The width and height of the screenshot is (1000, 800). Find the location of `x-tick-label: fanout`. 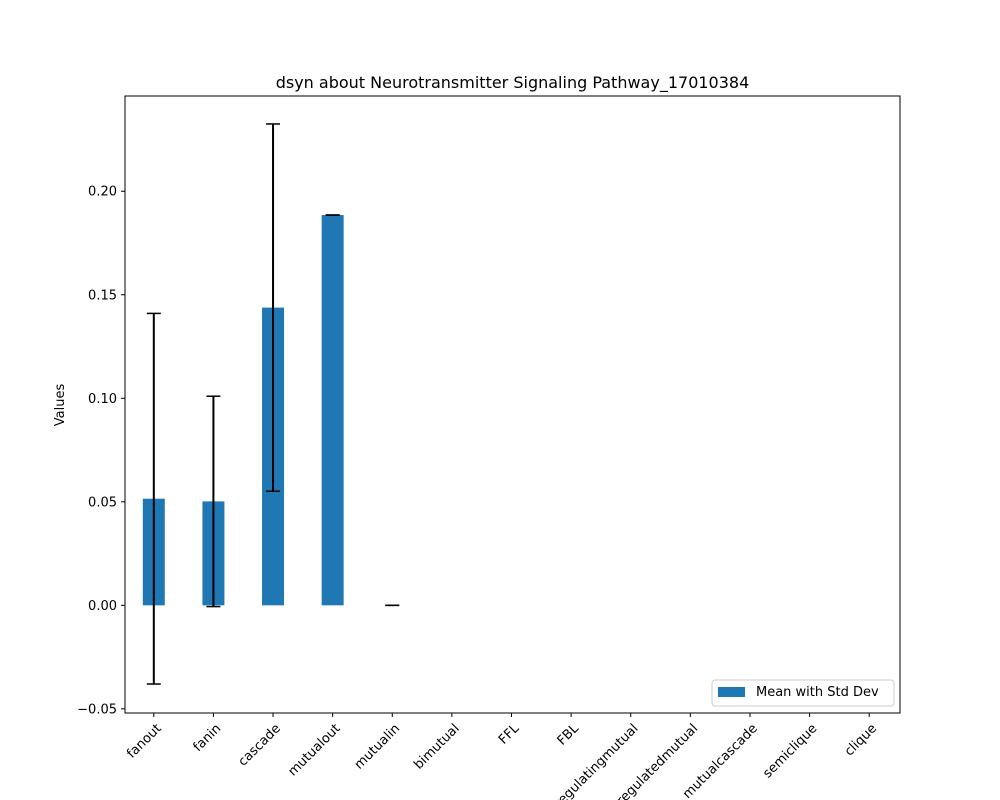

x-tick-label: fanout is located at coordinates (144, 741).